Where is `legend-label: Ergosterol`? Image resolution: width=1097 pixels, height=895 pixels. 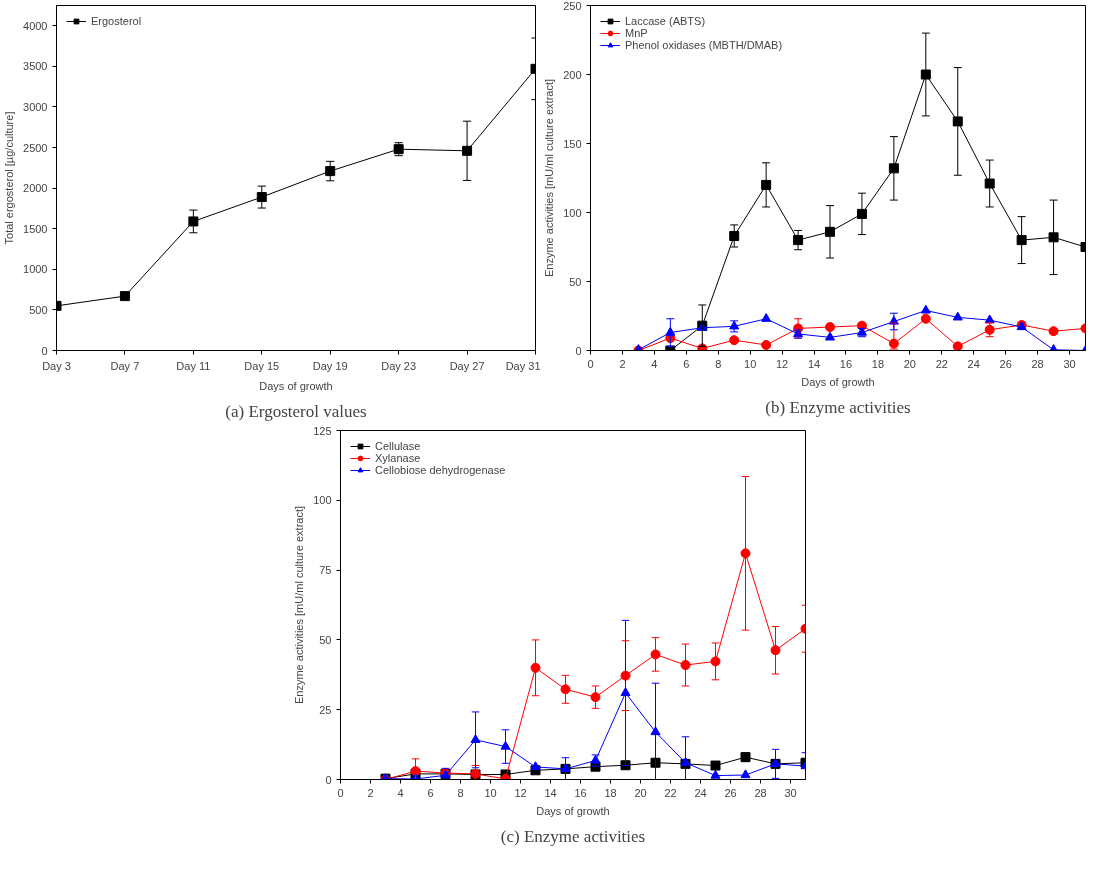 legend-label: Ergosterol is located at coordinates (116, 21).